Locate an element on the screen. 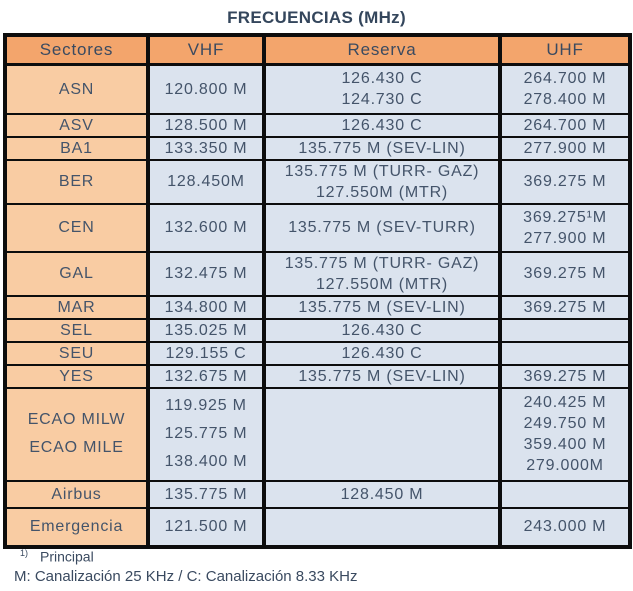 The width and height of the screenshot is (633, 591). freq-value: 129.155 C is located at coordinates (206, 353).